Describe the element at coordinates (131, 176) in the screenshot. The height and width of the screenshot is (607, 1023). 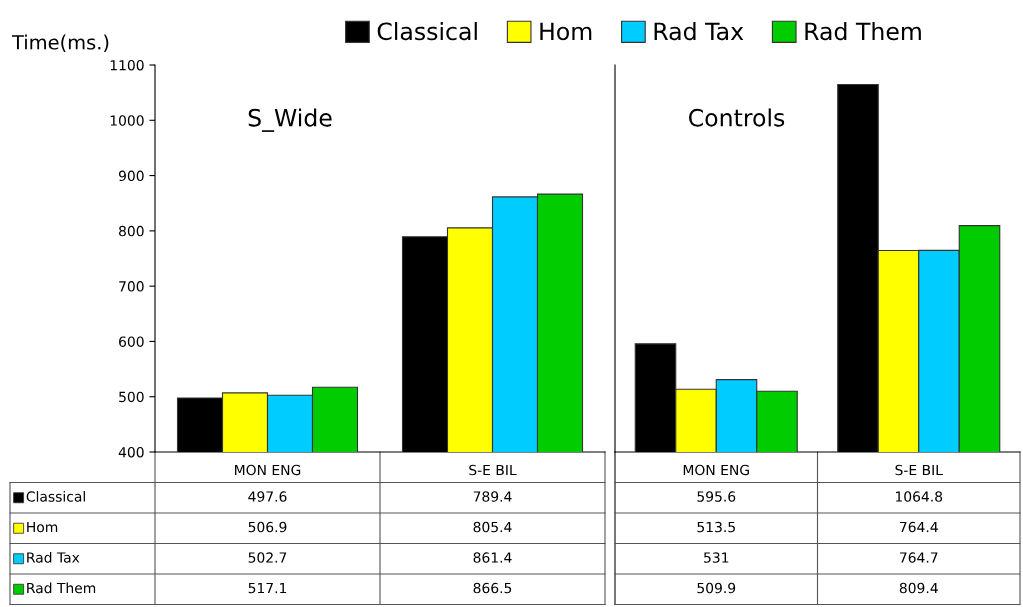
I see `y-tick-label: 900` at that location.